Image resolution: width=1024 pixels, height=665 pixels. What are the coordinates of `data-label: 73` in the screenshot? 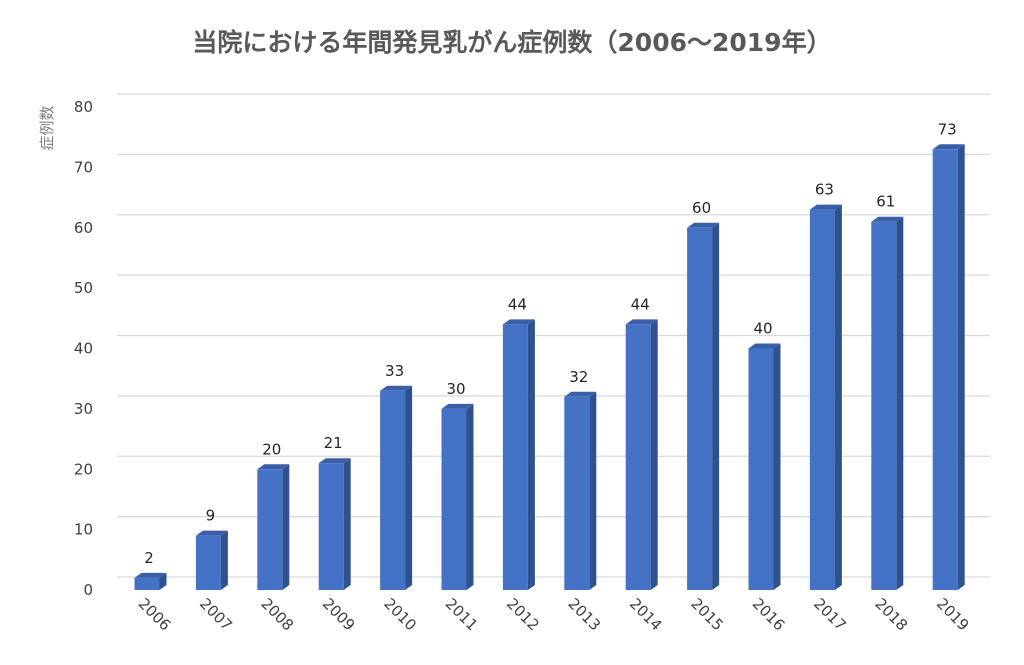 It's located at (947, 129).